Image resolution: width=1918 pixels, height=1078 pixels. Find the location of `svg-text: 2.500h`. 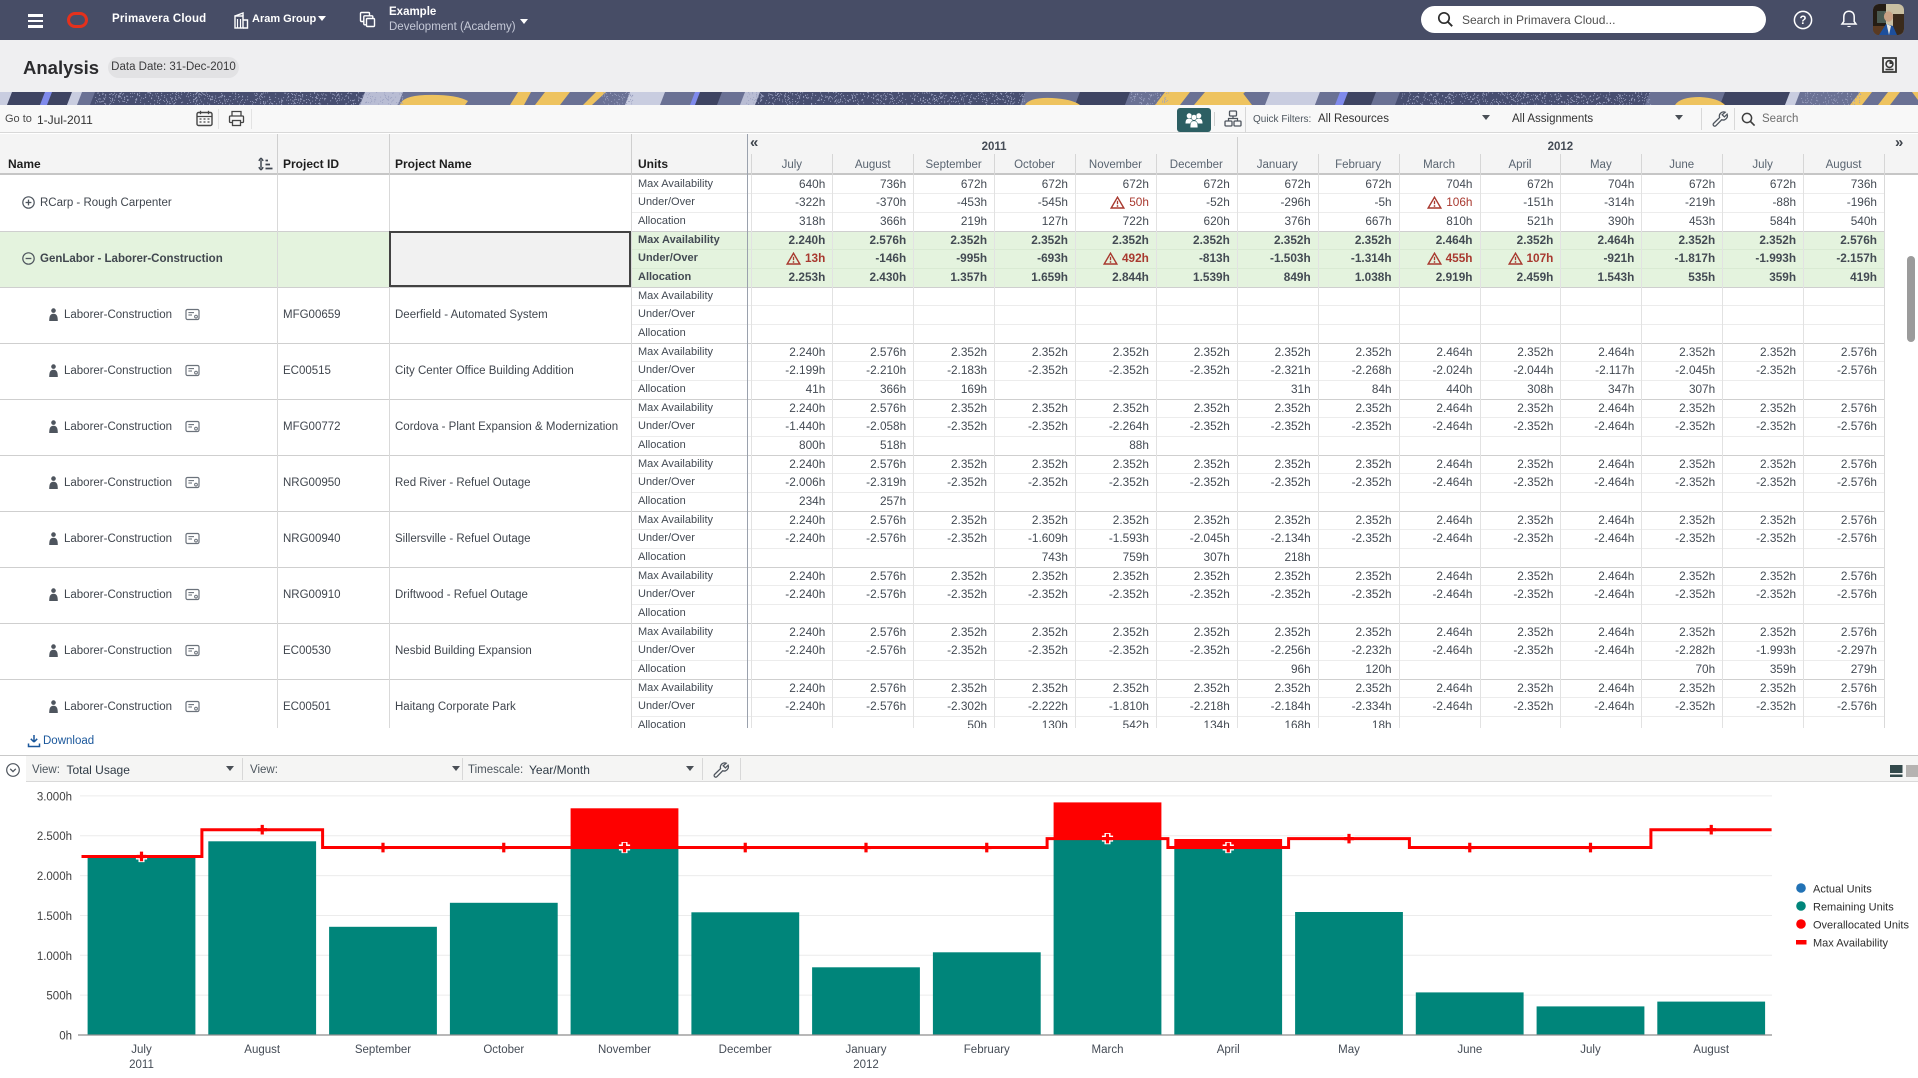

svg-text: 2.500h is located at coordinates (54, 837).